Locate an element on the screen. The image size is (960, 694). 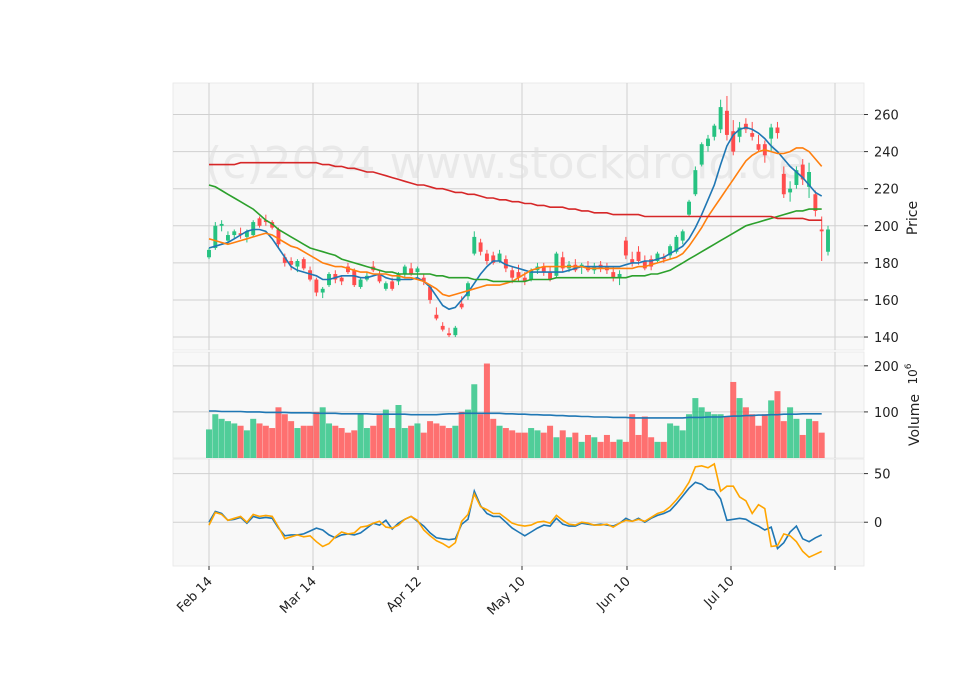
x-tick-label: Mar 14 is located at coordinates (298, 595).